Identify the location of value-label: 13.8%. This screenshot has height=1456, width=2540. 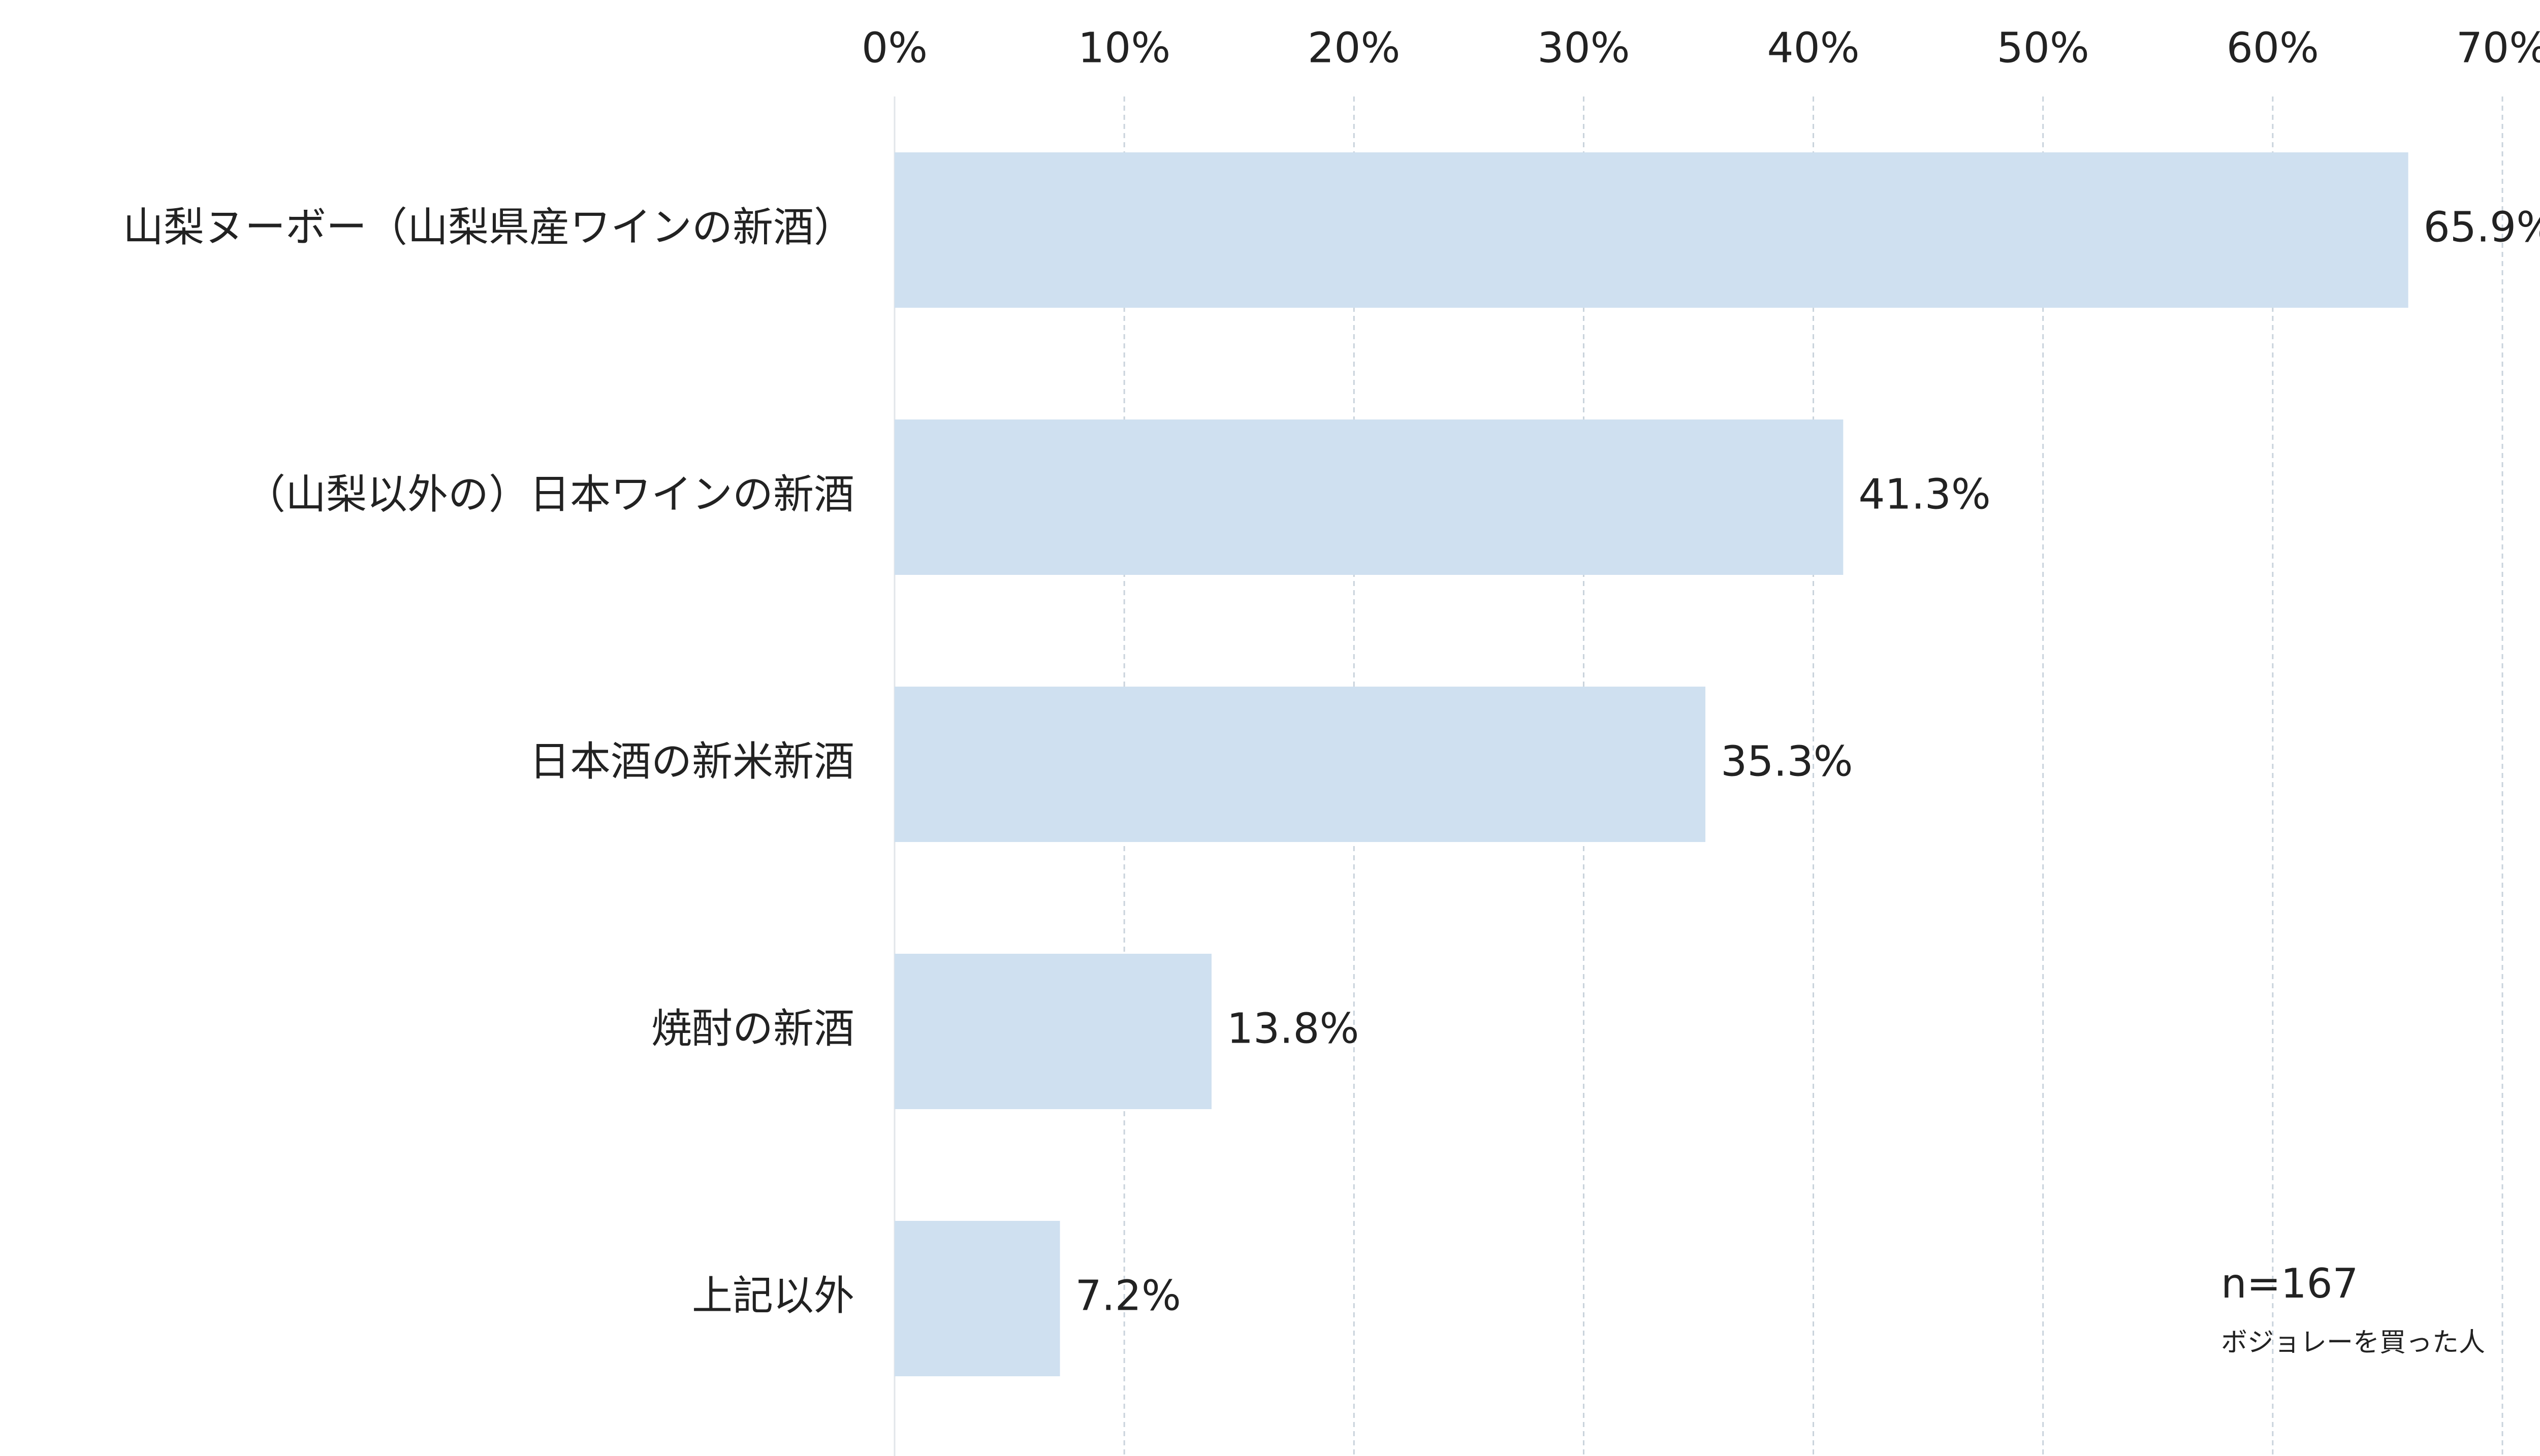
(1293, 1029).